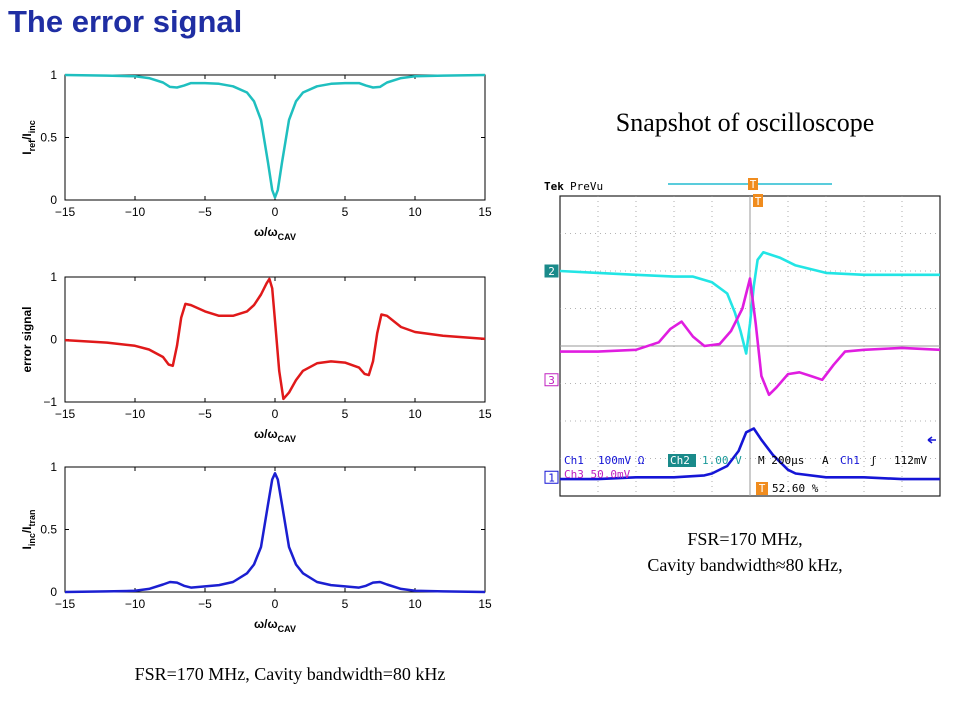 The image size is (960, 720). I want to click on y-tick-label: −1, so click(50, 402).